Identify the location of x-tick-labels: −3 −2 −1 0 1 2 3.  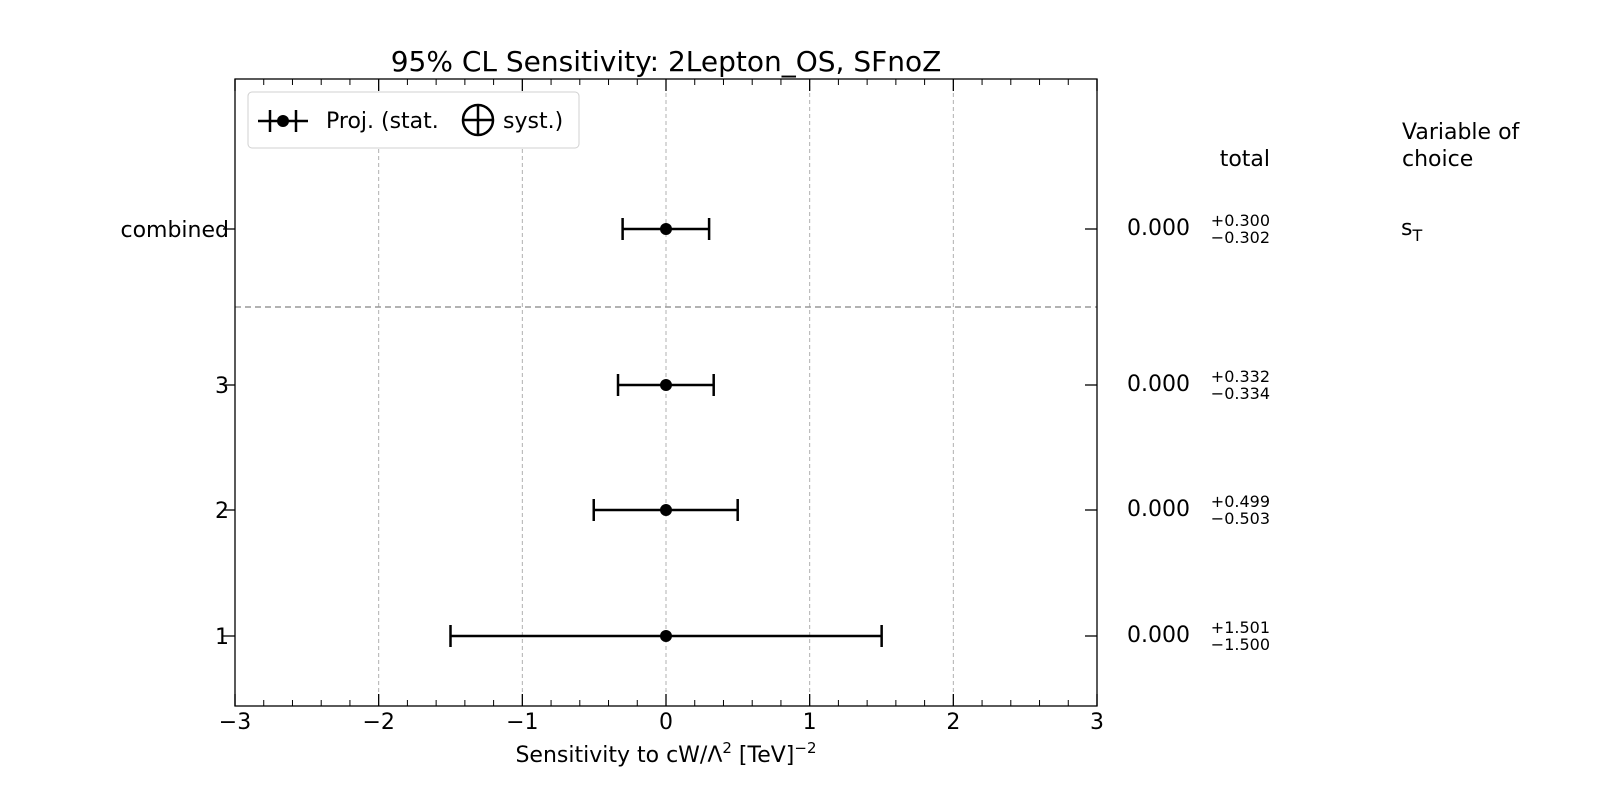
(661, 722).